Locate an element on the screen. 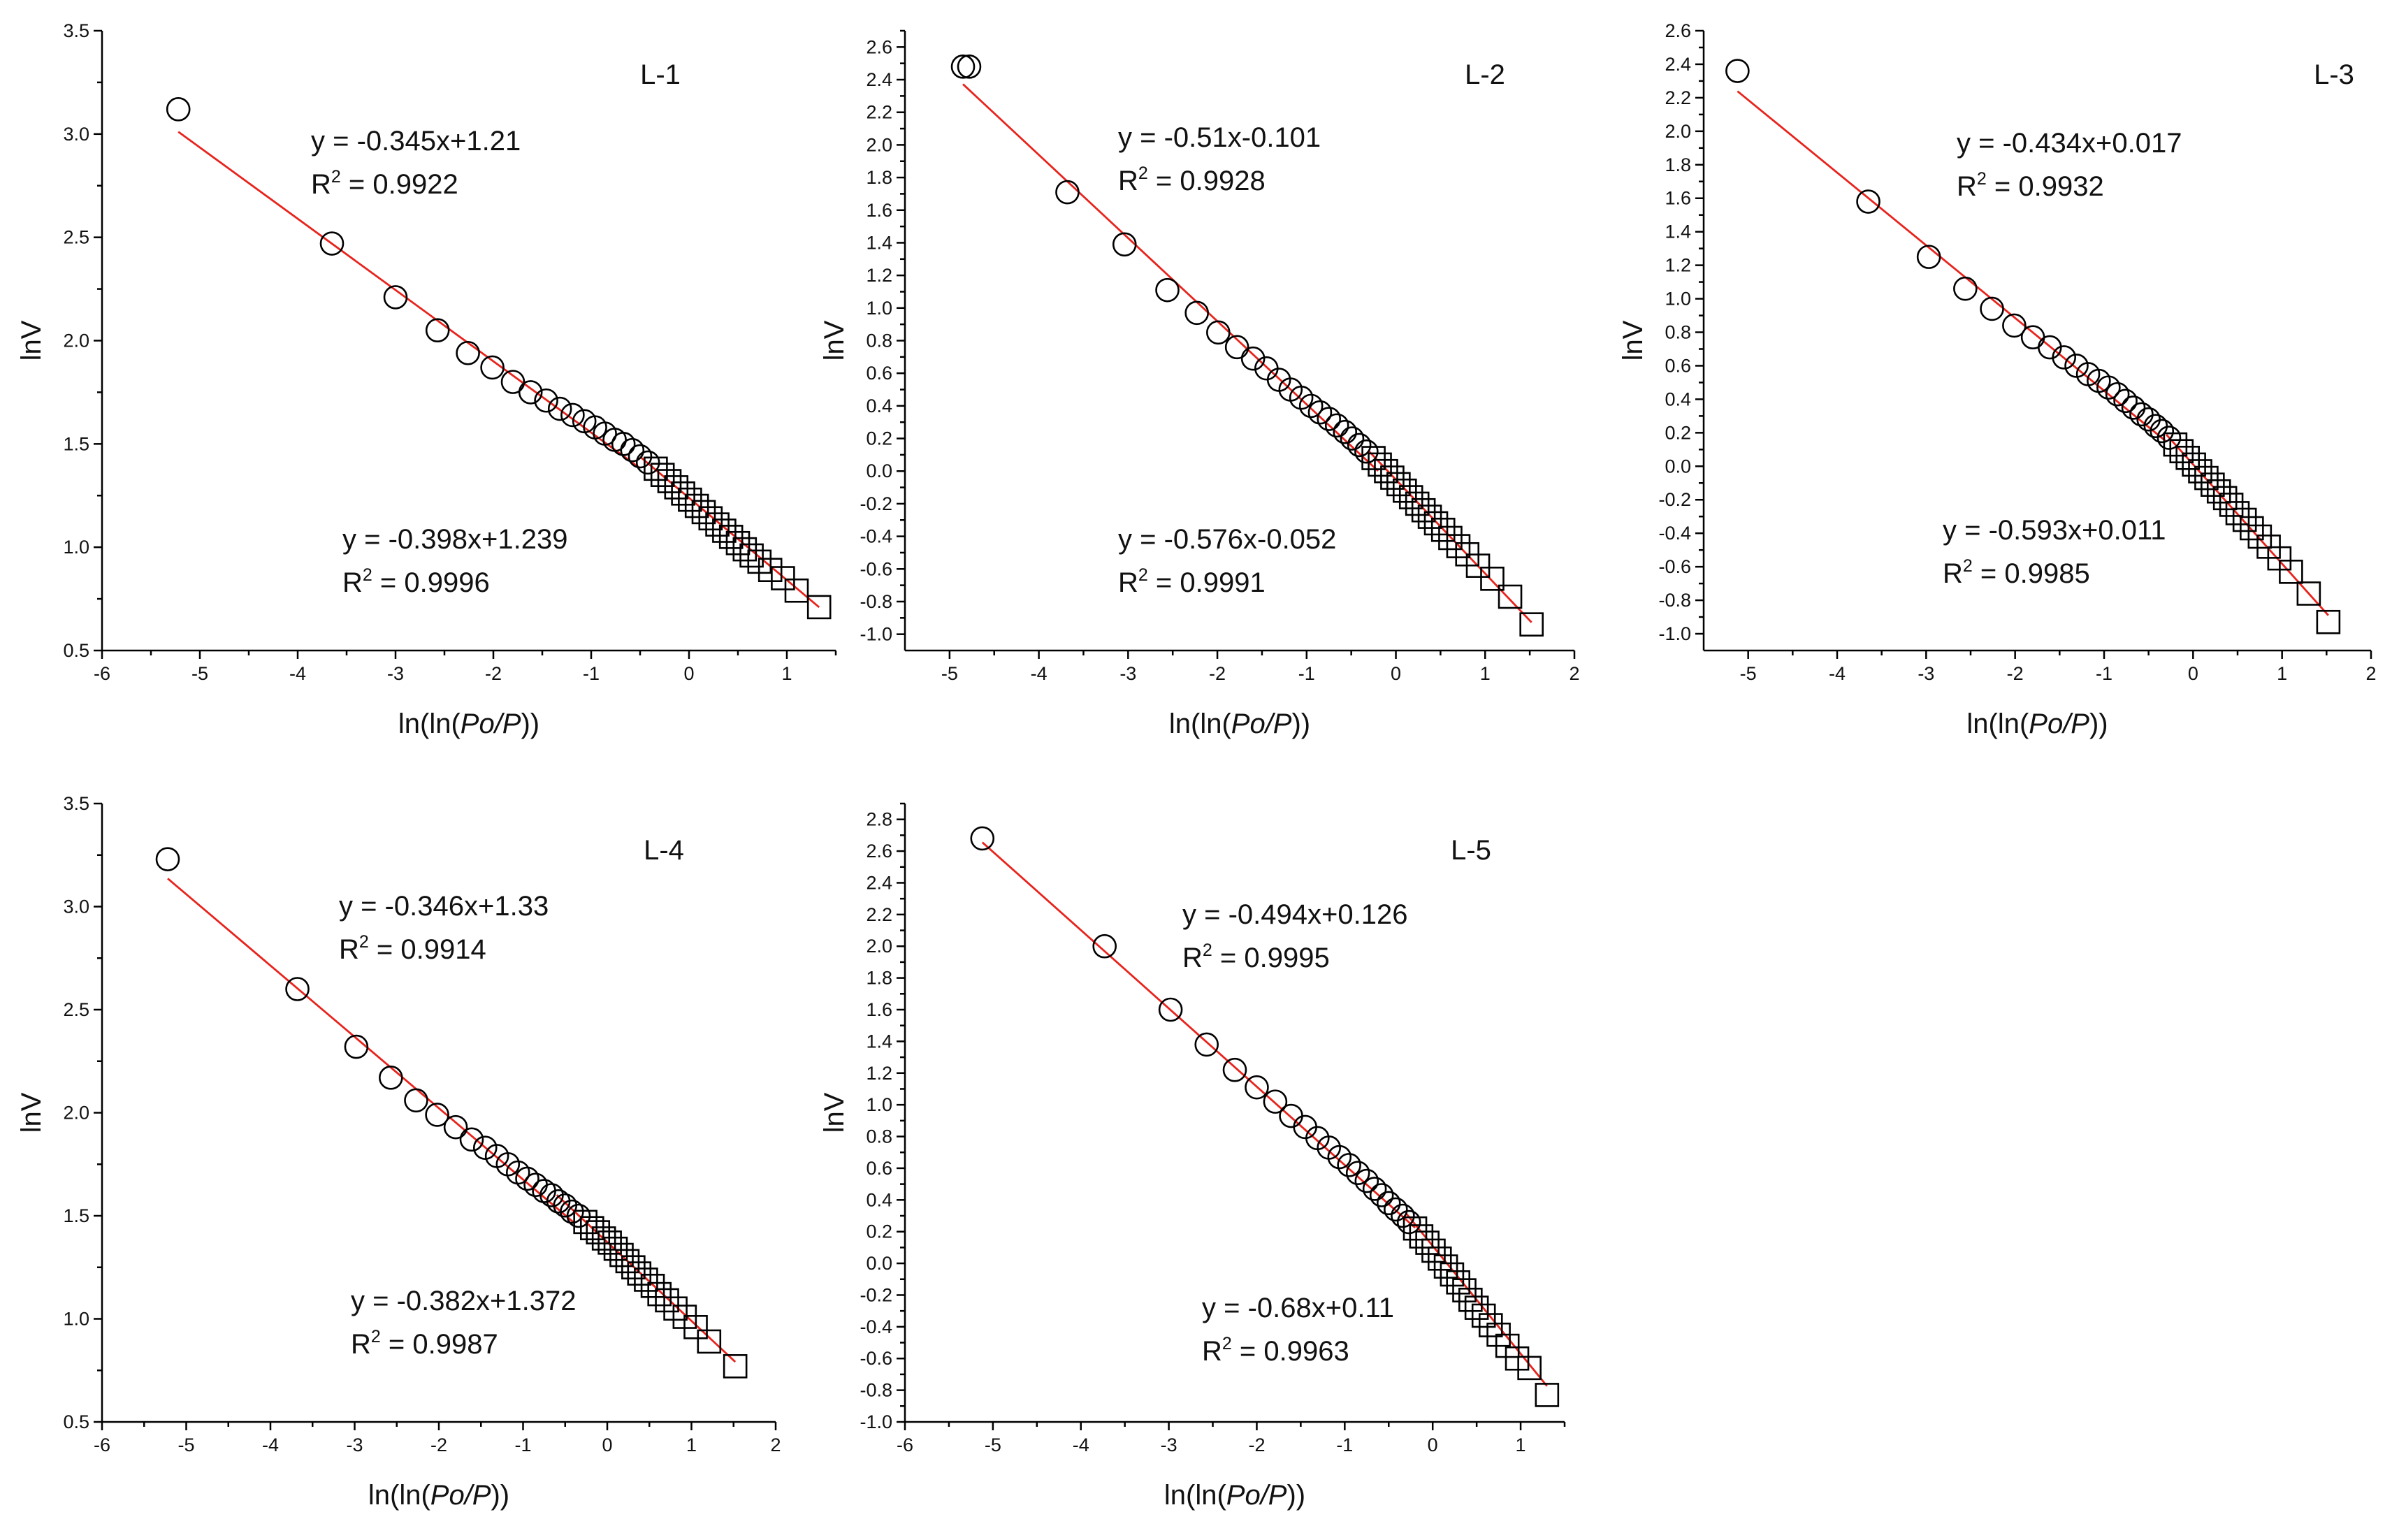  fit-r2-1: R2 = 0.9995 is located at coordinates (1256, 956).